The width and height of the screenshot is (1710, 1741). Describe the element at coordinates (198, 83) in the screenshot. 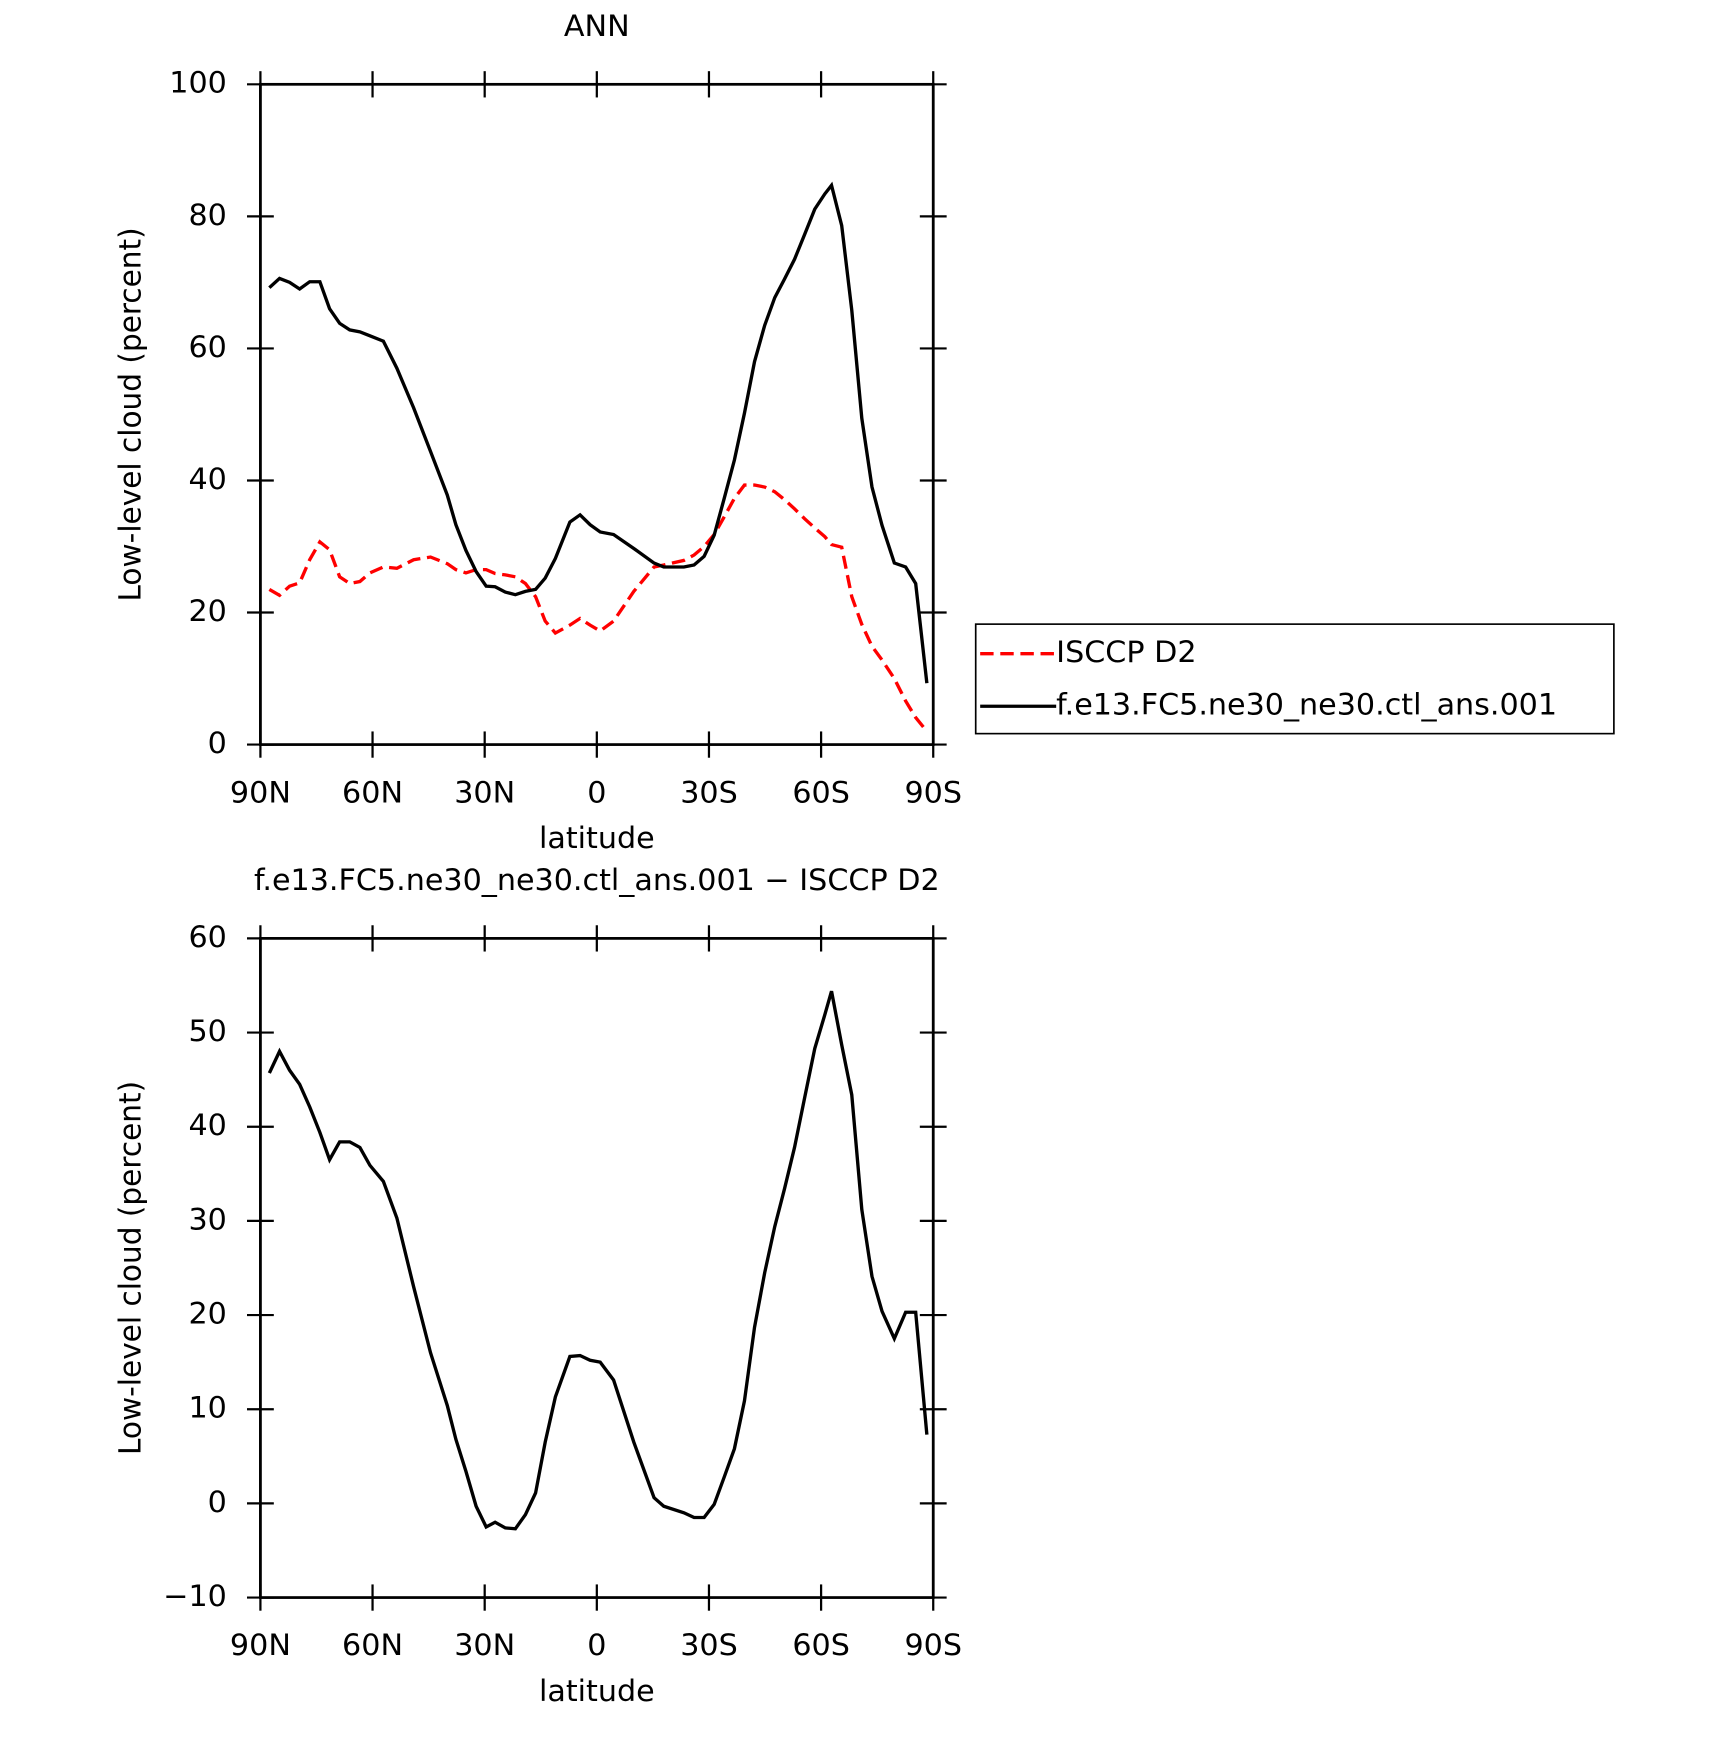

I see `y-tick-label: 100` at that location.